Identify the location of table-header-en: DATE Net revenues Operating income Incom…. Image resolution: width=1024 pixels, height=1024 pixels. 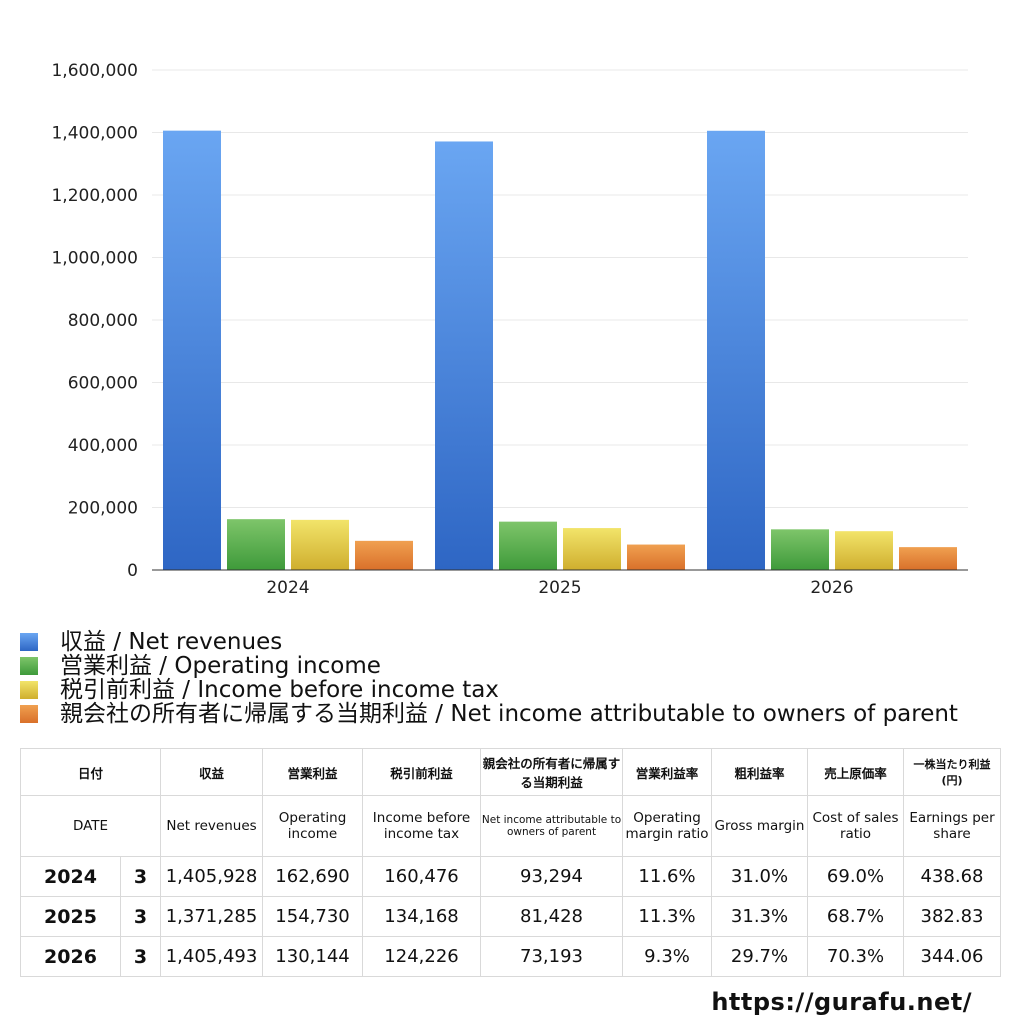
(510, 826).